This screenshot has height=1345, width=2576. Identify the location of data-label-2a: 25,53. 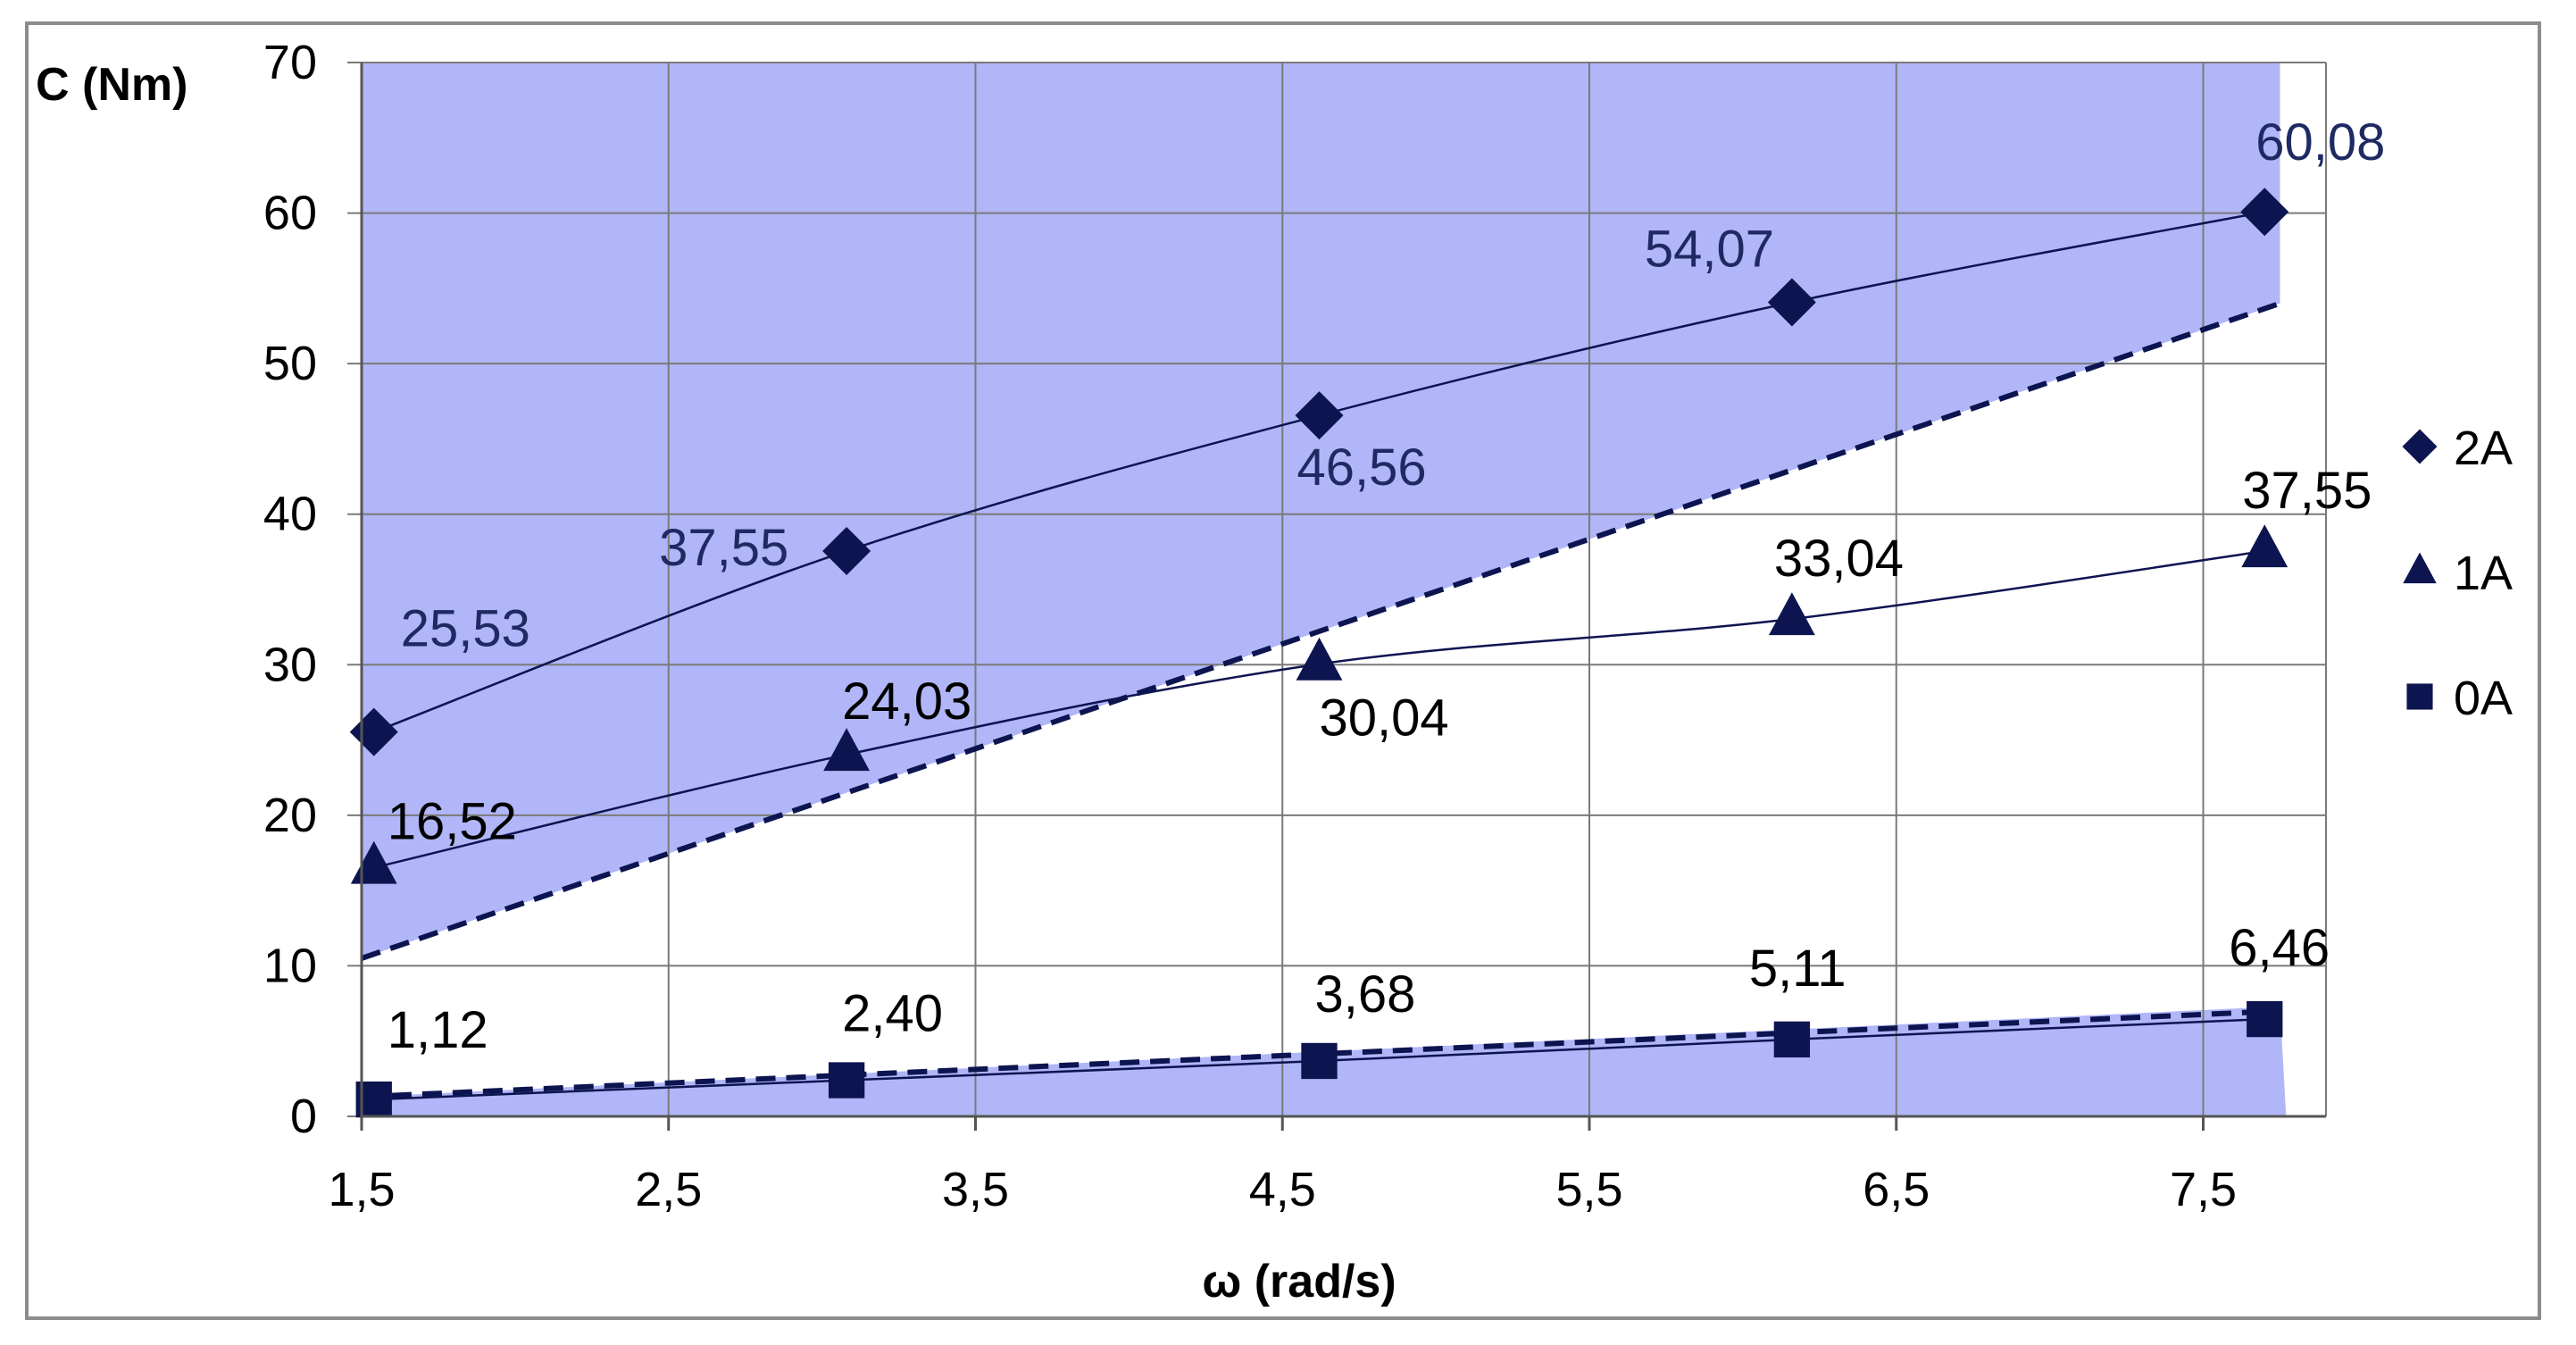
(465, 629).